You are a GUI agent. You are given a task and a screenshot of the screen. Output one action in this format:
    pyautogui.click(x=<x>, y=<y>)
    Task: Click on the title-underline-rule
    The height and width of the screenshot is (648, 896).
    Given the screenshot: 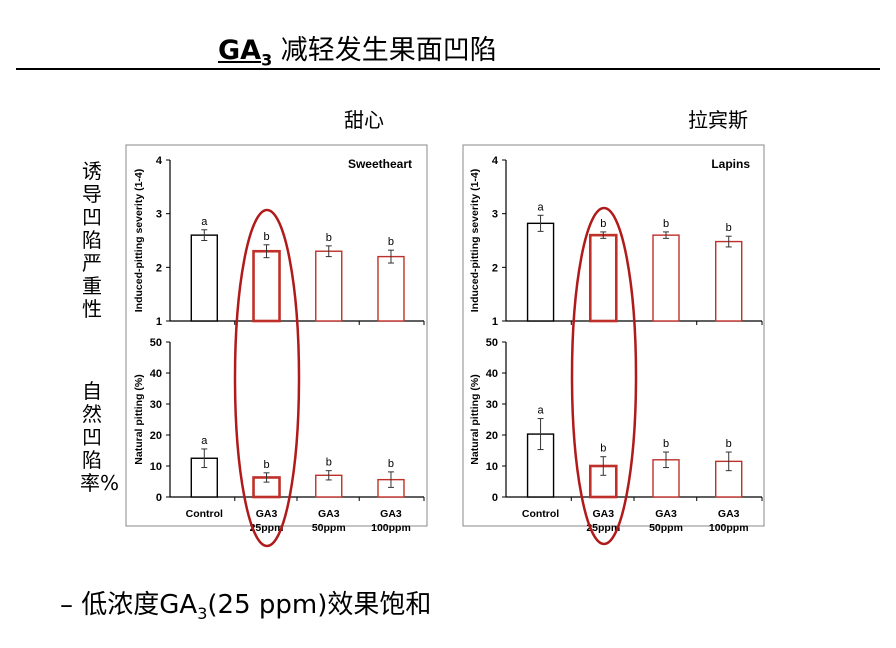 What is the action you would take?
    pyautogui.click(x=448, y=69)
    